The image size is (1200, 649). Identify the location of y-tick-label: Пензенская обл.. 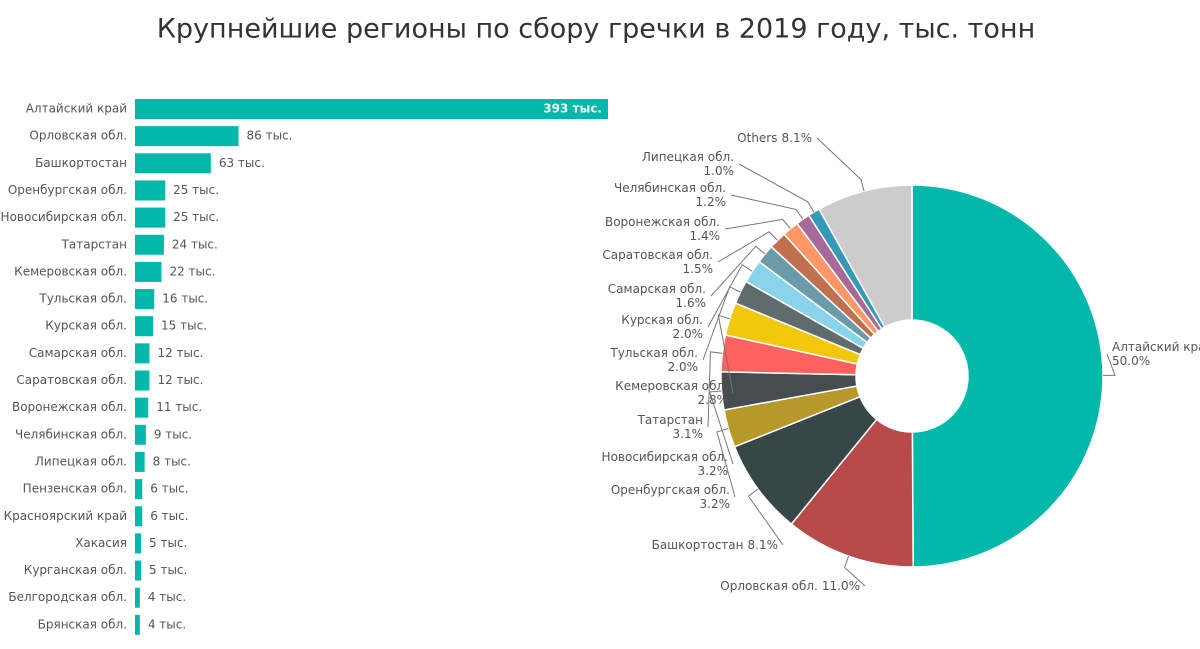
(75, 489).